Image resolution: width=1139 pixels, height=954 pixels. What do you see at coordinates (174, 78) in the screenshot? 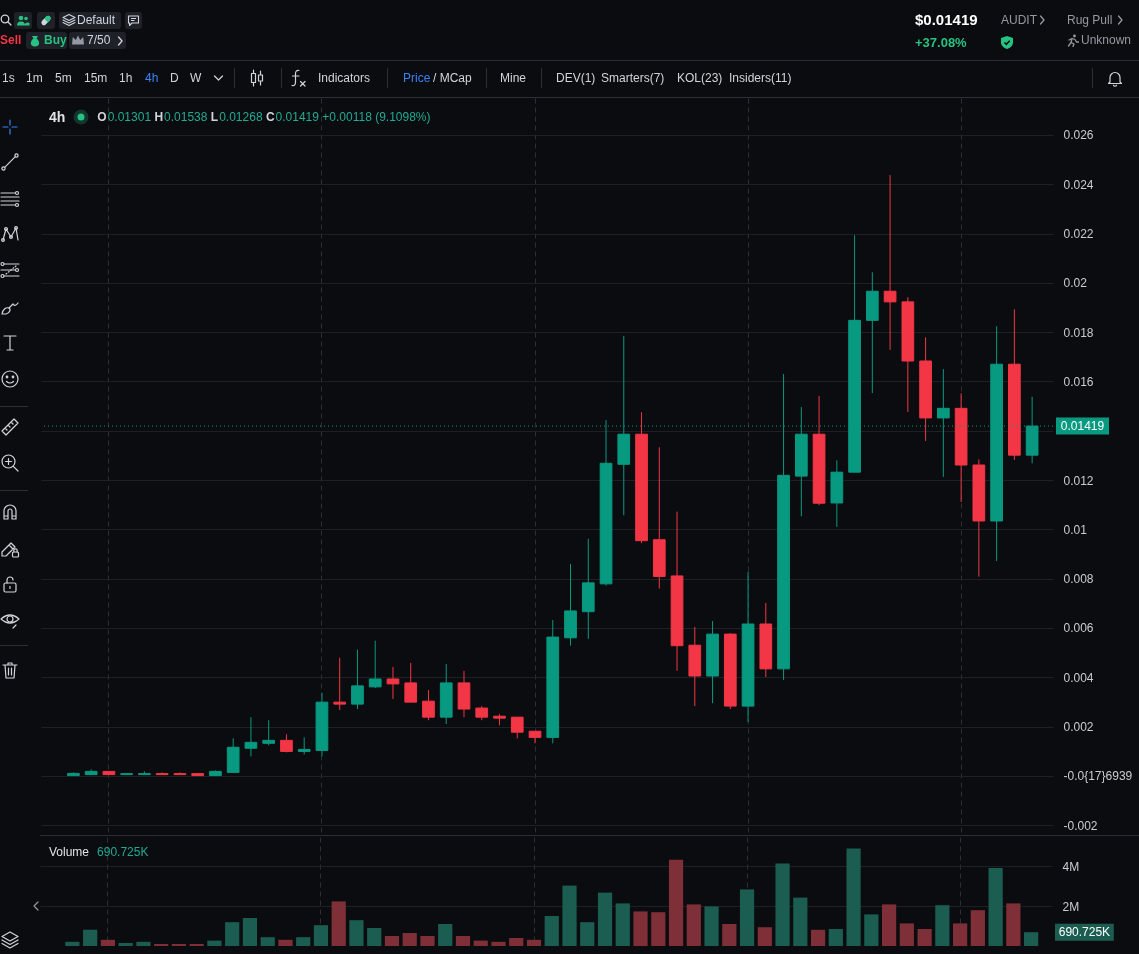
I see `text: D` at bounding box center [174, 78].